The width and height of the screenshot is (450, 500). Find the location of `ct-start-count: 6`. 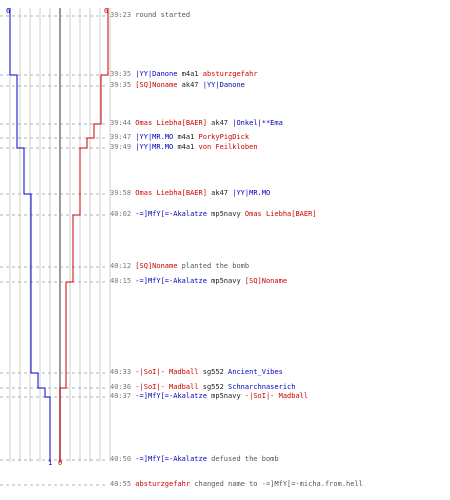

ct-start-count: 6 is located at coordinates (8, 11).